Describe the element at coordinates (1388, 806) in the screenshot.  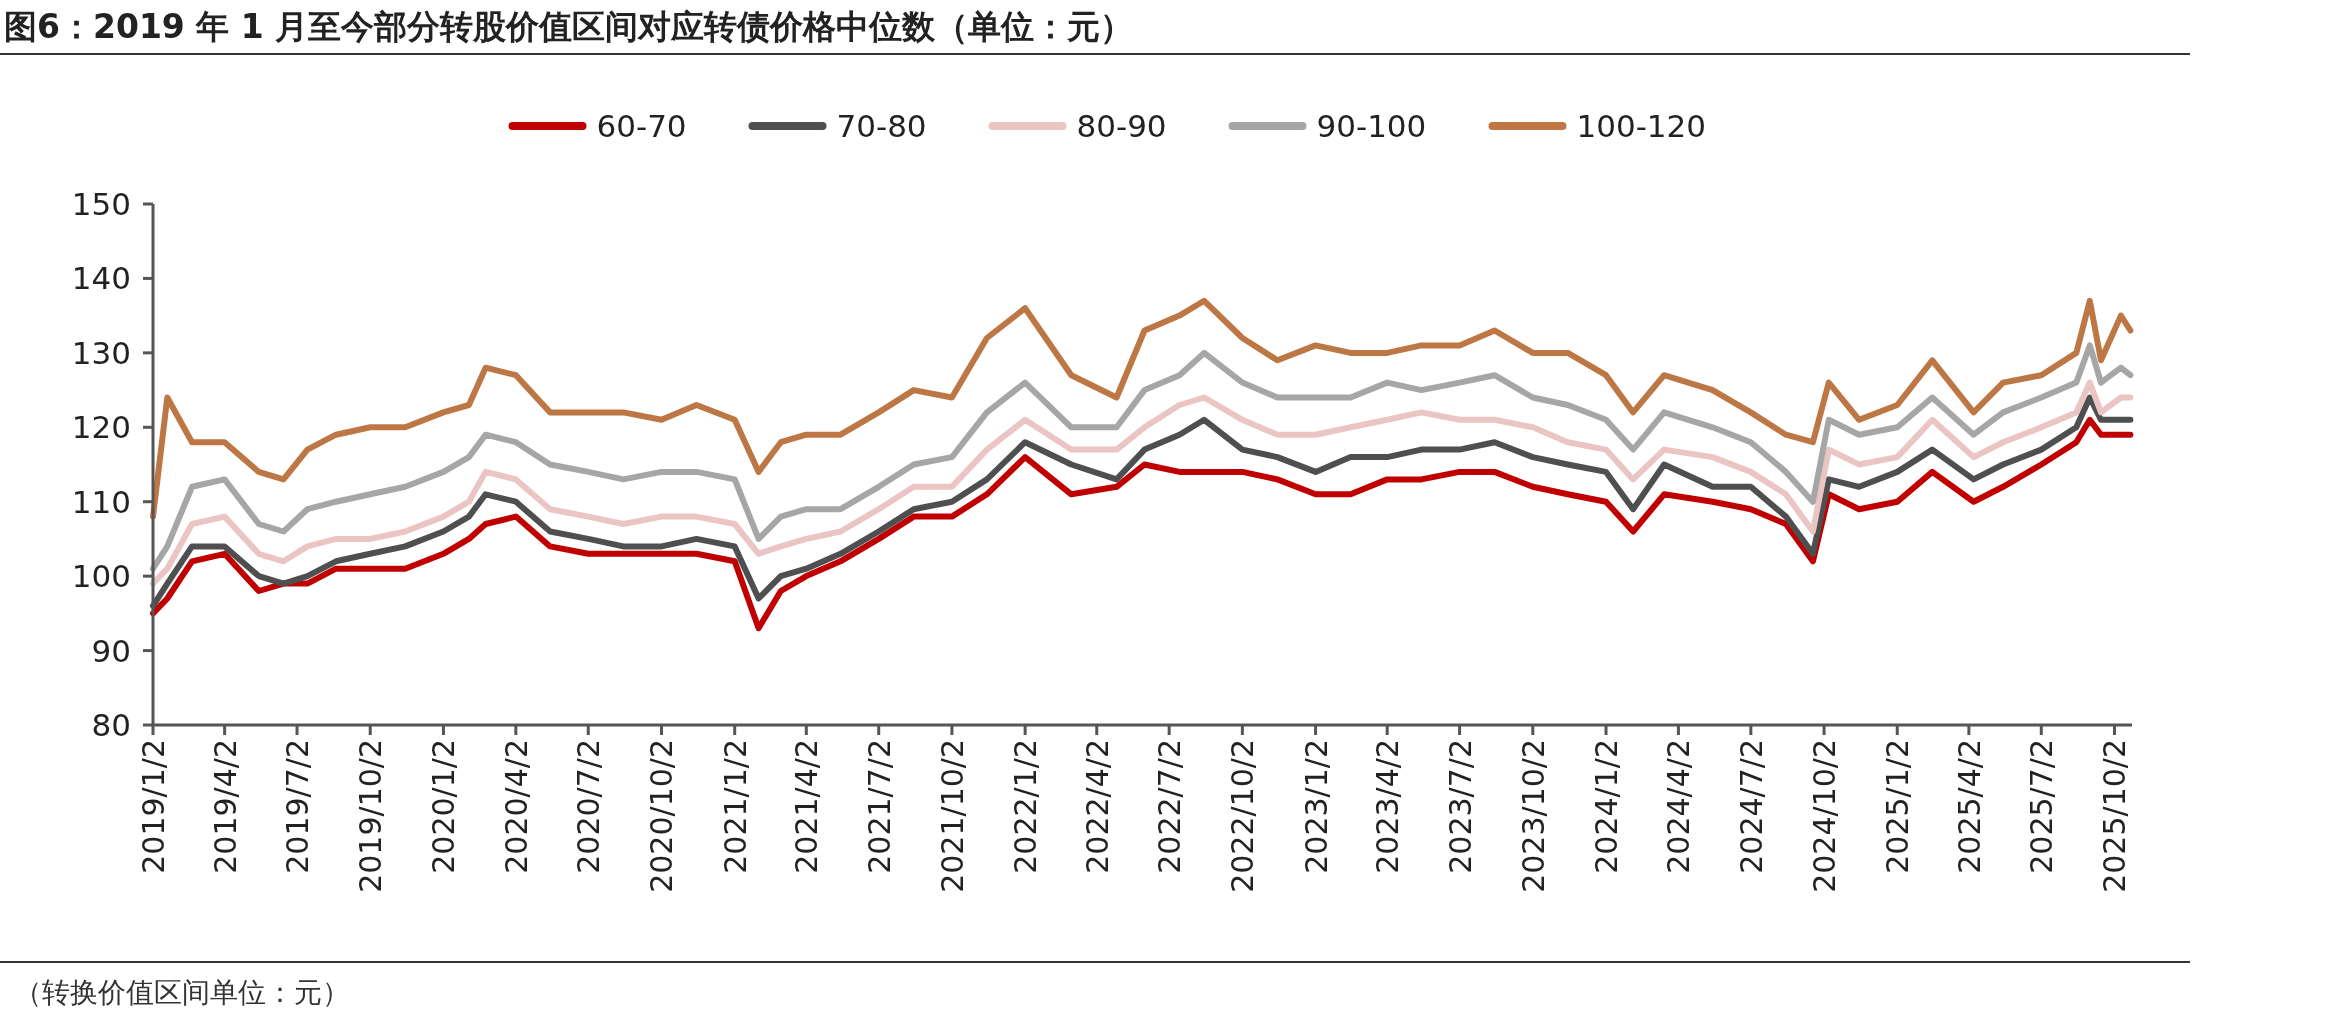
I see `x-tick-label: 2023/4/2` at that location.